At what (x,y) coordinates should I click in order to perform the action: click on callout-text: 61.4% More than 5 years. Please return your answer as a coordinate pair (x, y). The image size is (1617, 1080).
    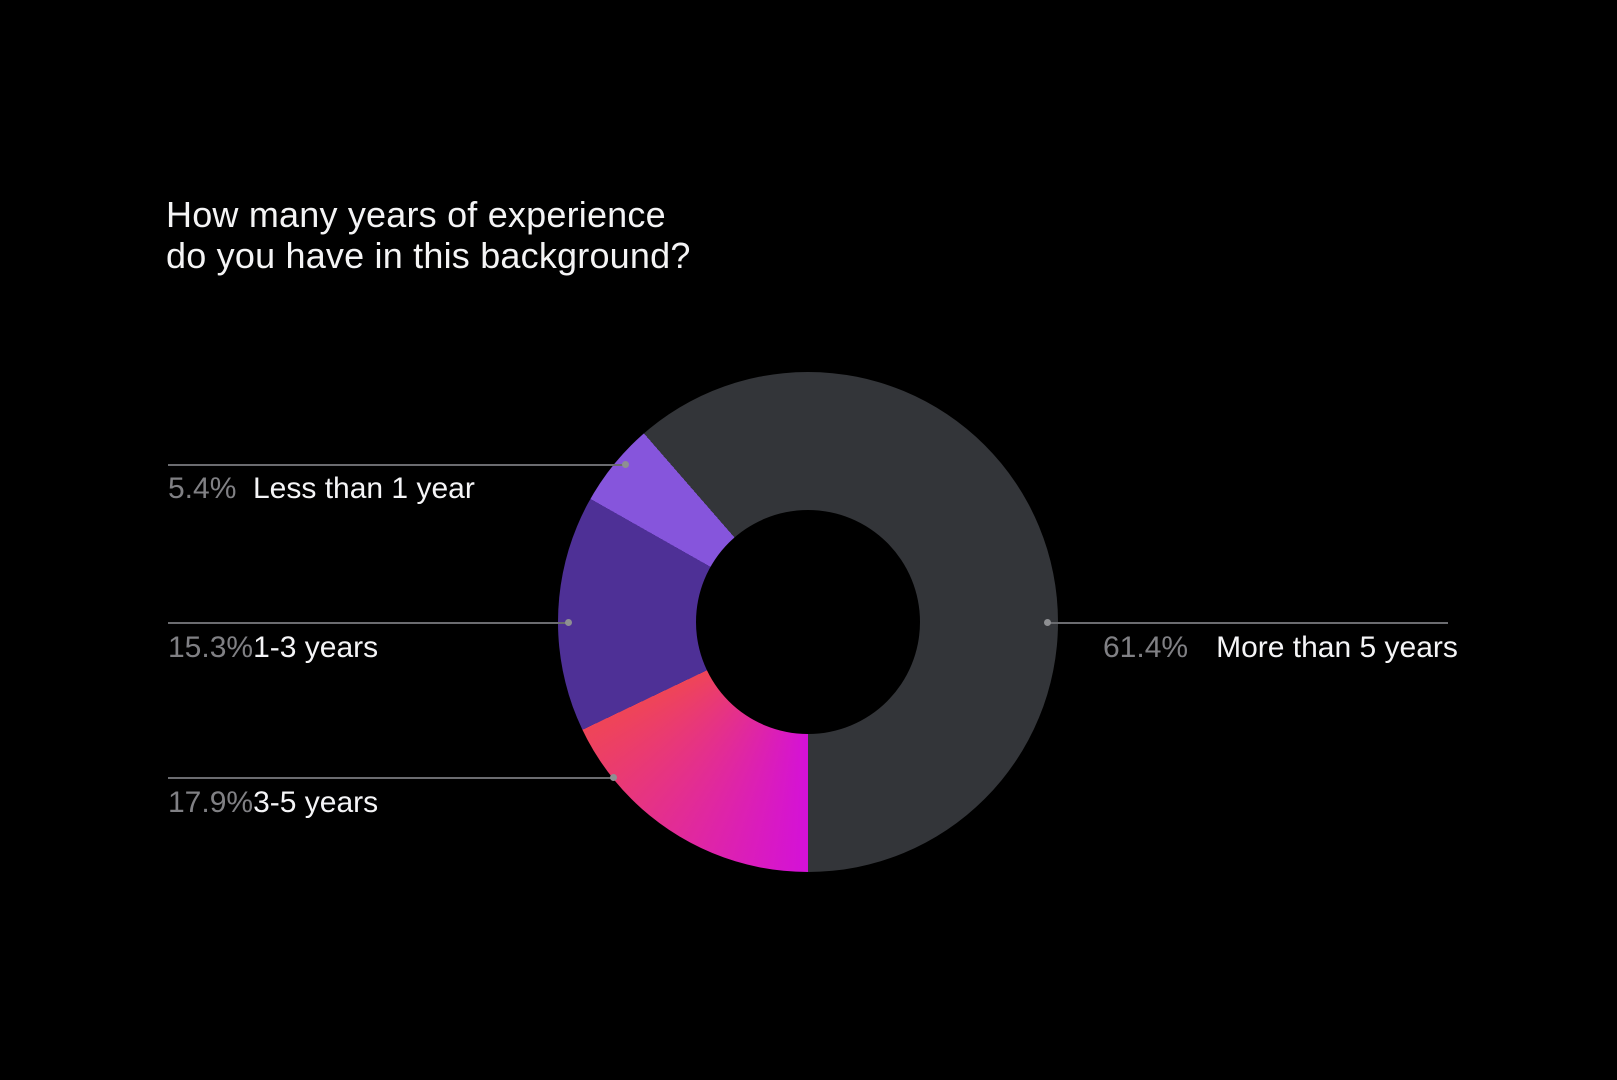
    Looking at the image, I should click on (1280, 648).